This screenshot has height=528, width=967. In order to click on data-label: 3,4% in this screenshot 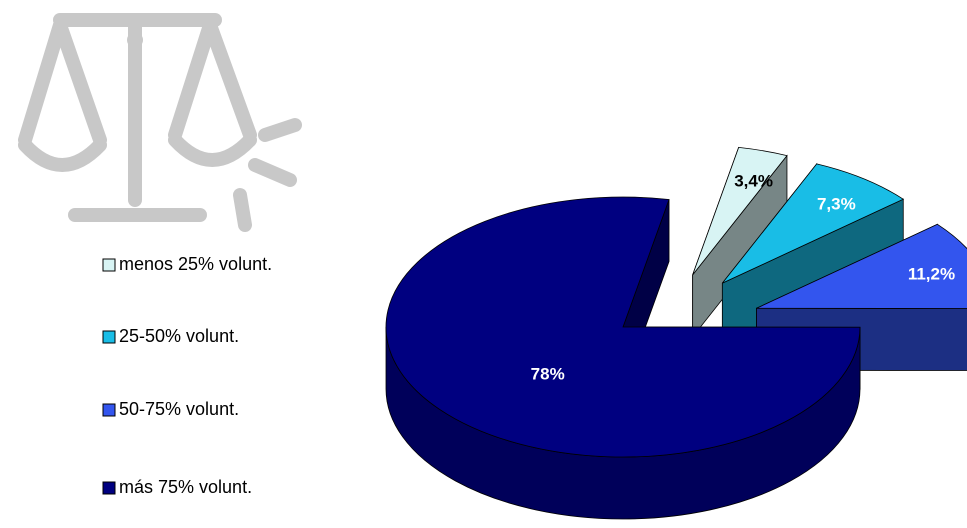, I will do `click(753, 180)`.